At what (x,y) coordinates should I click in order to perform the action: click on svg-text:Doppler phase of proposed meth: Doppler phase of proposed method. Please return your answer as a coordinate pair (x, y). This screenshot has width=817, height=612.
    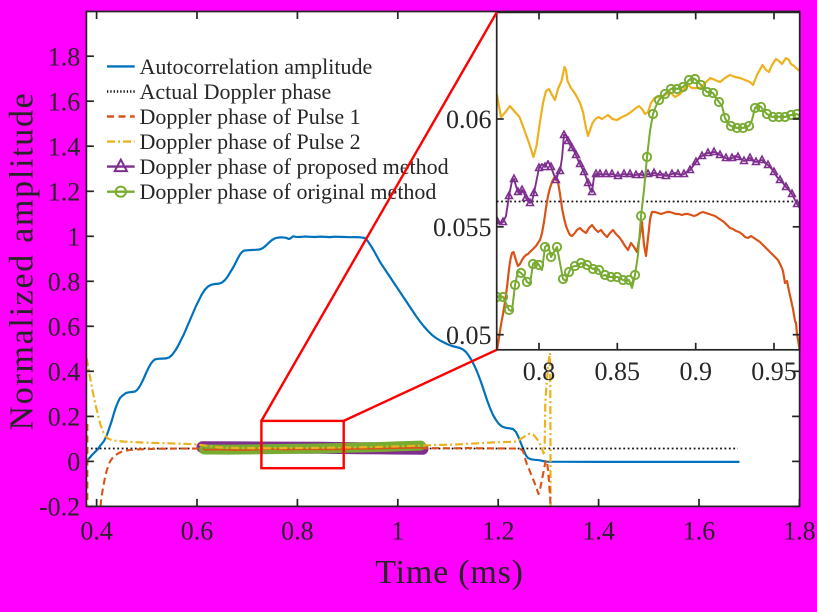
    Looking at the image, I should click on (294, 166).